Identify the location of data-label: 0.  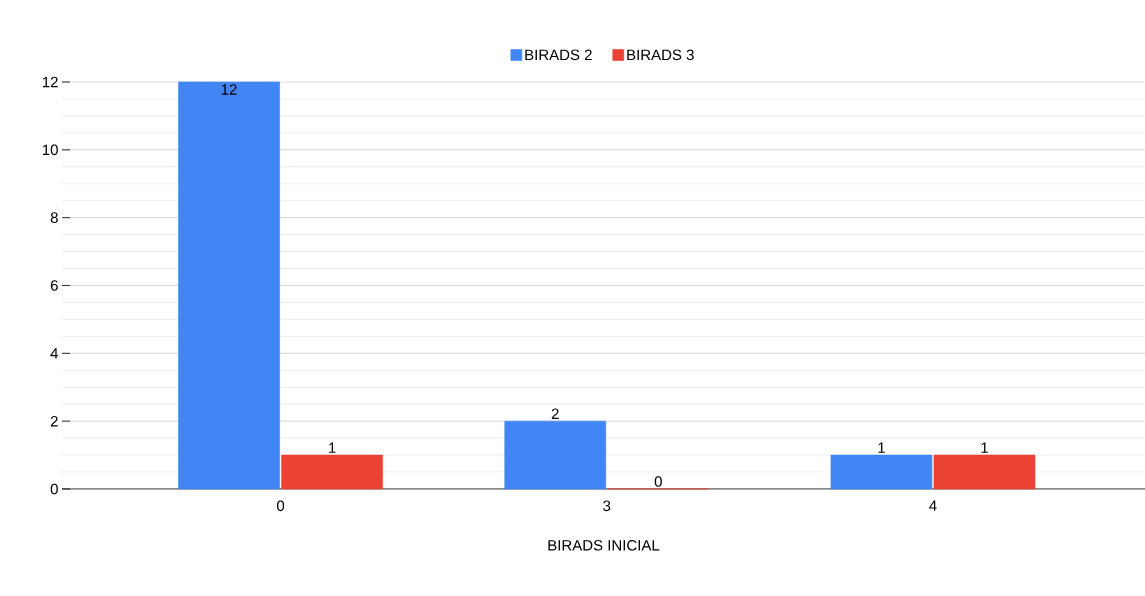
(658, 481).